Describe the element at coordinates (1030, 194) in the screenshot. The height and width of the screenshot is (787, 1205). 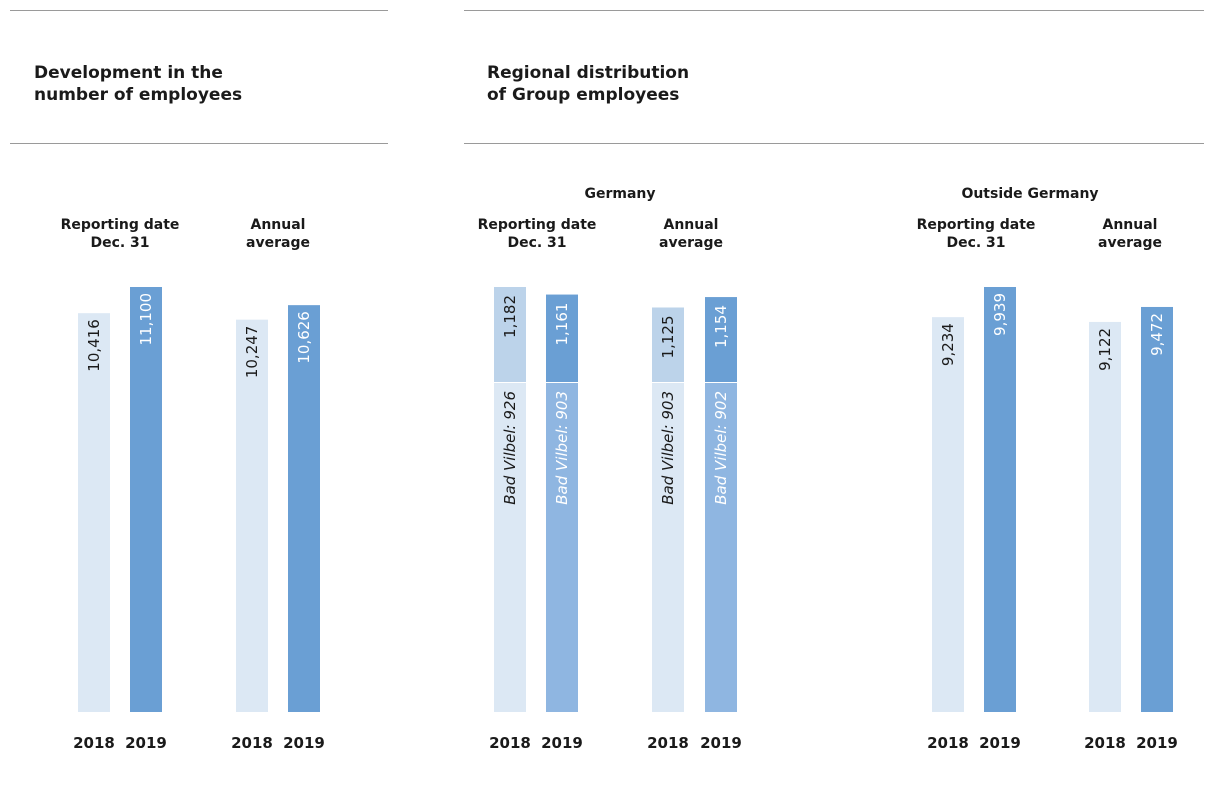
I see `group-title-outside-germany: Outside Germany` at that location.